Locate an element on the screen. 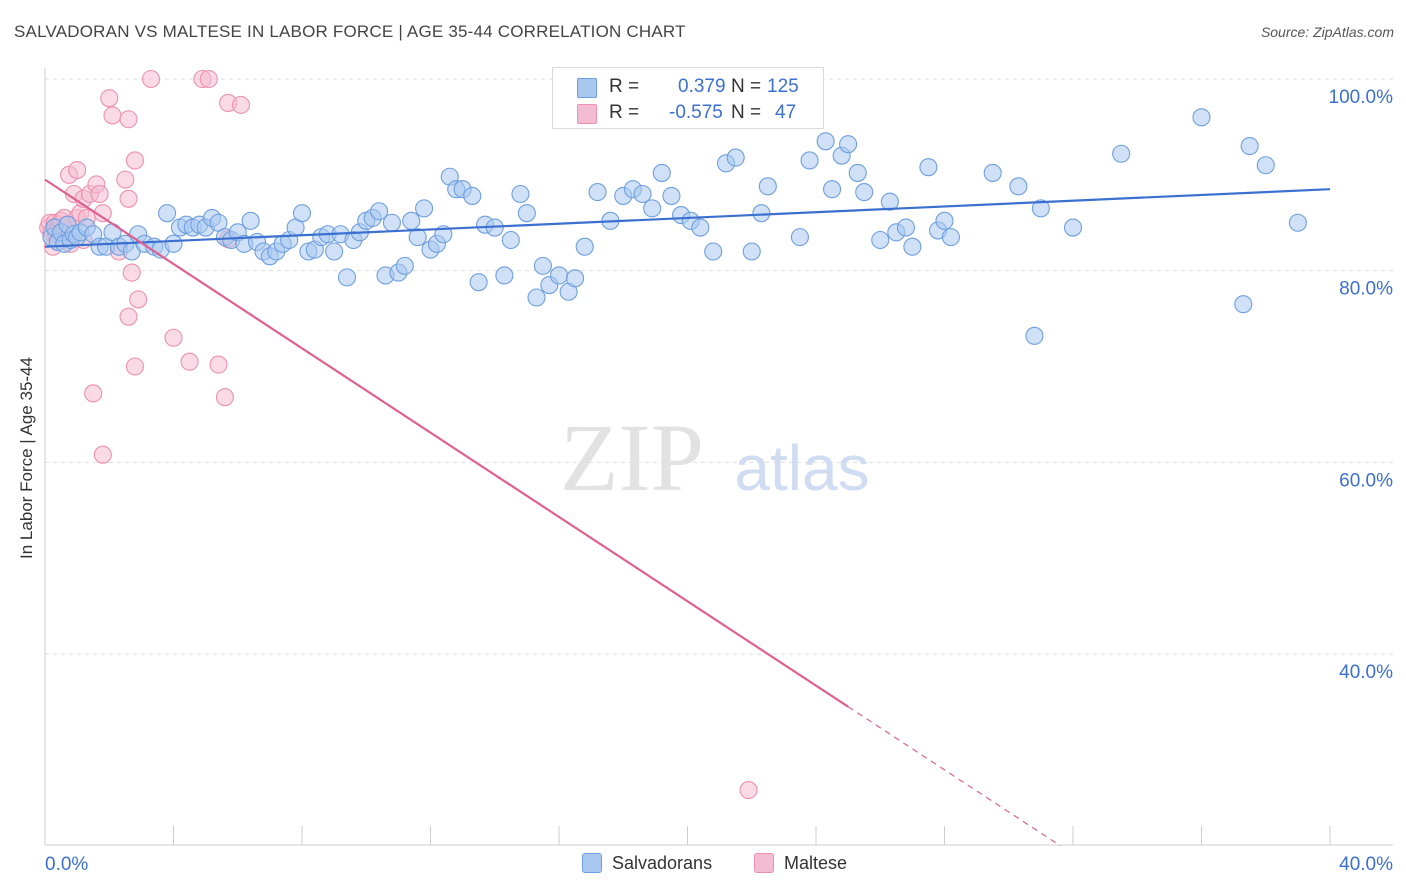 The width and height of the screenshot is (1406, 892). legend-label-salvadorans: Salvadorans is located at coordinates (662, 863).